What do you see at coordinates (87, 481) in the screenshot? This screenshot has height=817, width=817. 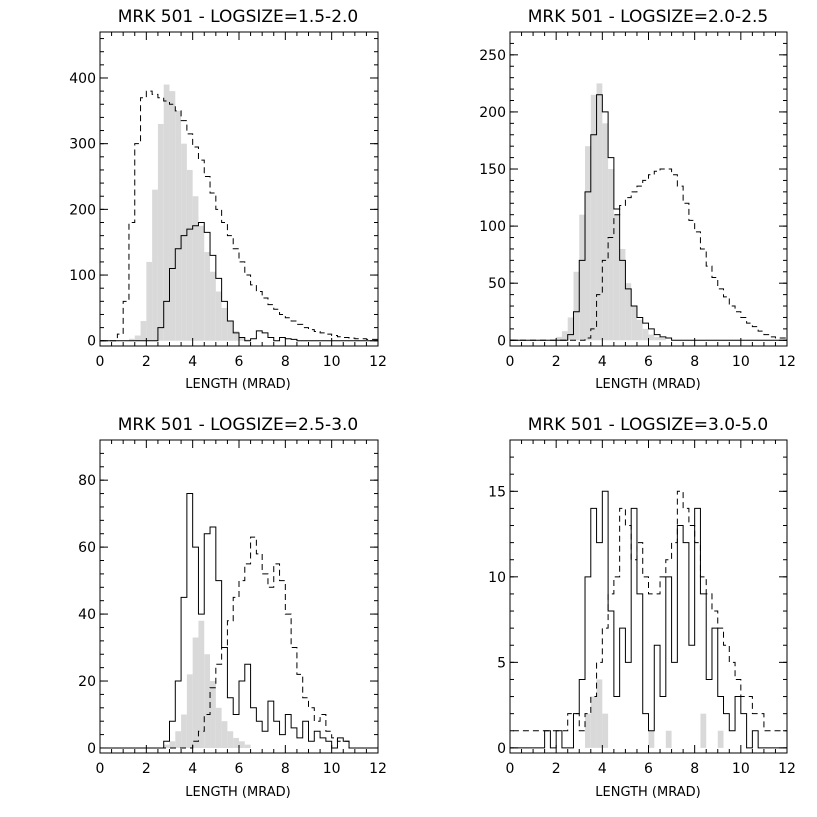 I see `y-tick-label: 80` at bounding box center [87, 481].